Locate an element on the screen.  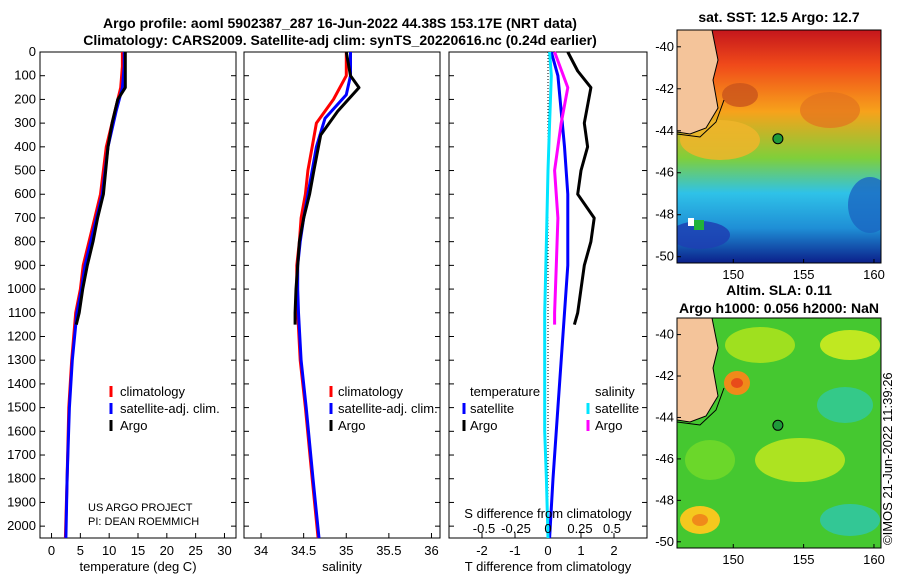
y-tick-label: 1900 is located at coordinates (21, 501).